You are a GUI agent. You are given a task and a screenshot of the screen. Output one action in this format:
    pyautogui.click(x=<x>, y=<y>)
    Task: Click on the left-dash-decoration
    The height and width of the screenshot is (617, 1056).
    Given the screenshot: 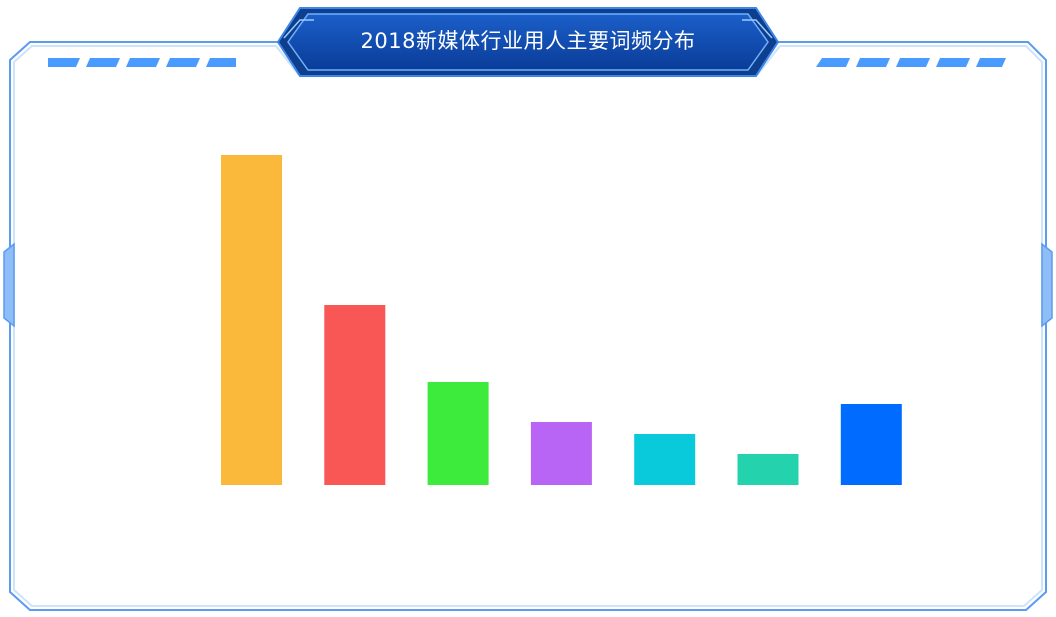 What is the action you would take?
    pyautogui.click(x=142, y=62)
    